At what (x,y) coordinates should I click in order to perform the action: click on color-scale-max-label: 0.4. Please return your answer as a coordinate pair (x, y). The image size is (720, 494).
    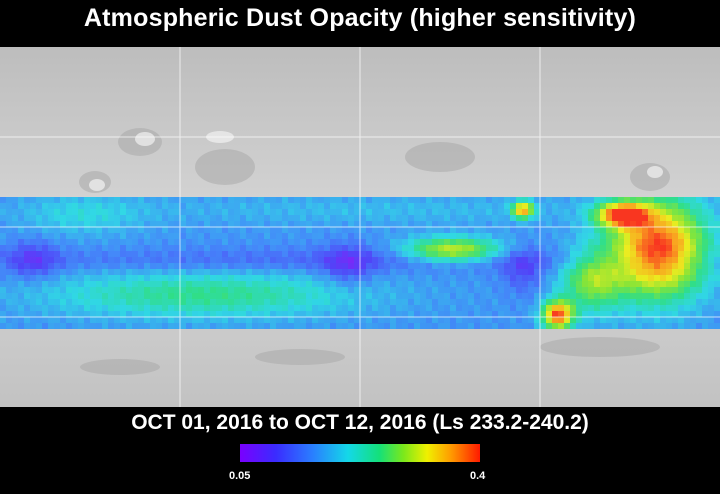
    Looking at the image, I should click on (478, 476).